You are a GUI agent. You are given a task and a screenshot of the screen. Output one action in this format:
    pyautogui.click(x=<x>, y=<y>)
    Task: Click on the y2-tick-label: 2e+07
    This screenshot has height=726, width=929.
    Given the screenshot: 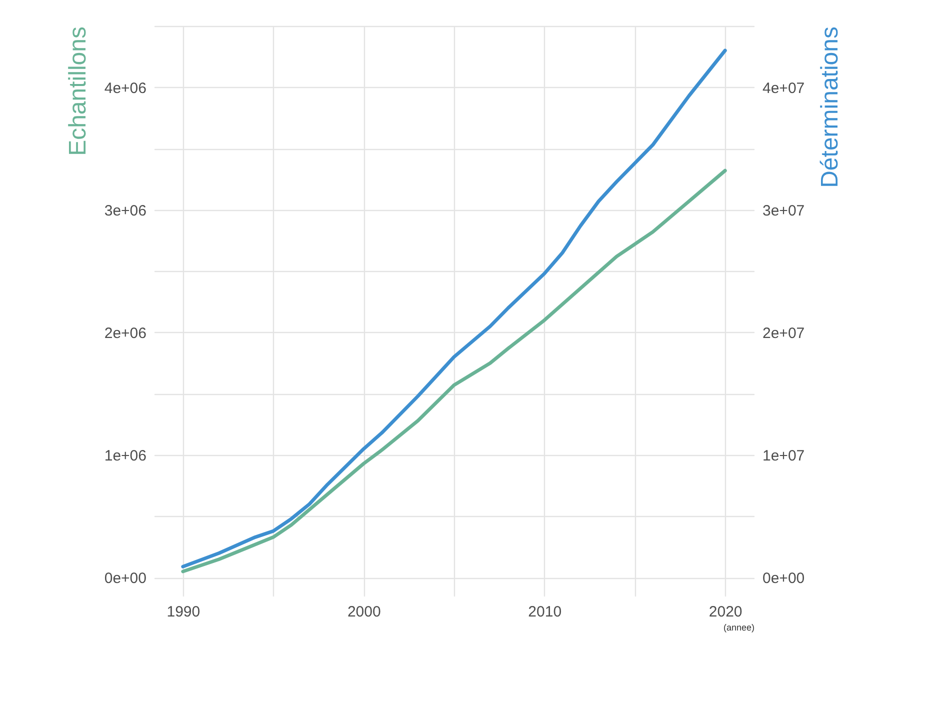 What is the action you would take?
    pyautogui.click(x=783, y=333)
    